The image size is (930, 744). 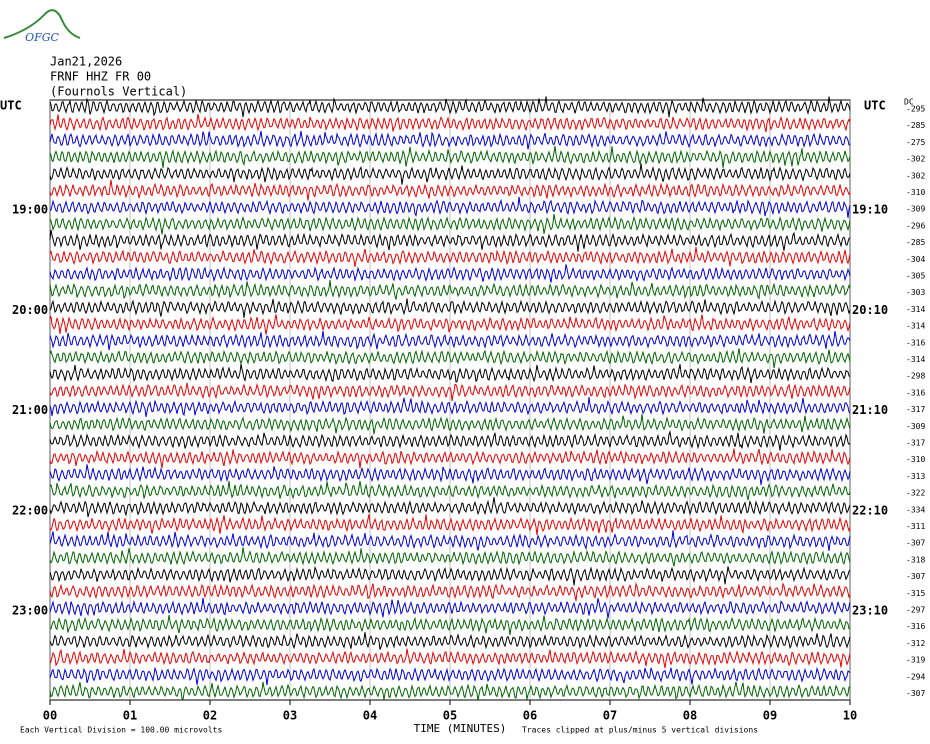 I want to click on dc-offset: -305, so click(x=915, y=276).